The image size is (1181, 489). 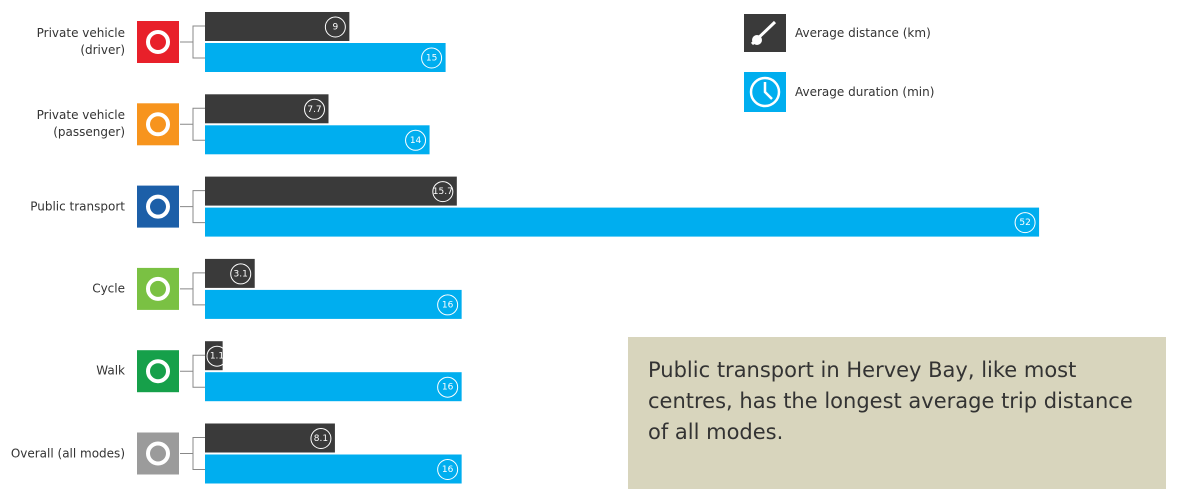 What do you see at coordinates (80, 41) in the screenshot?
I see `category-label: Private vehicle (driver)` at bounding box center [80, 41].